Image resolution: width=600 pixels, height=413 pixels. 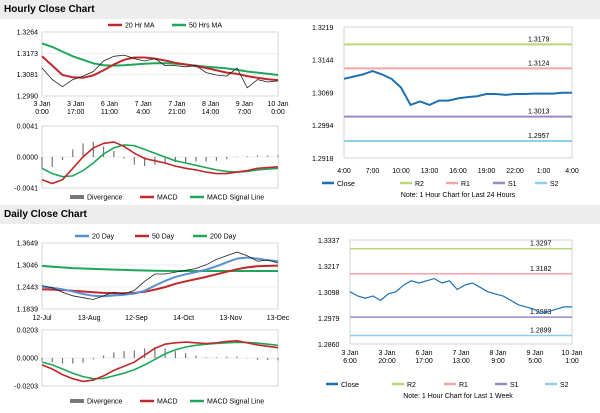 What do you see at coordinates (159, 268) in the screenshot?
I see `series-200-day` at bounding box center [159, 268].